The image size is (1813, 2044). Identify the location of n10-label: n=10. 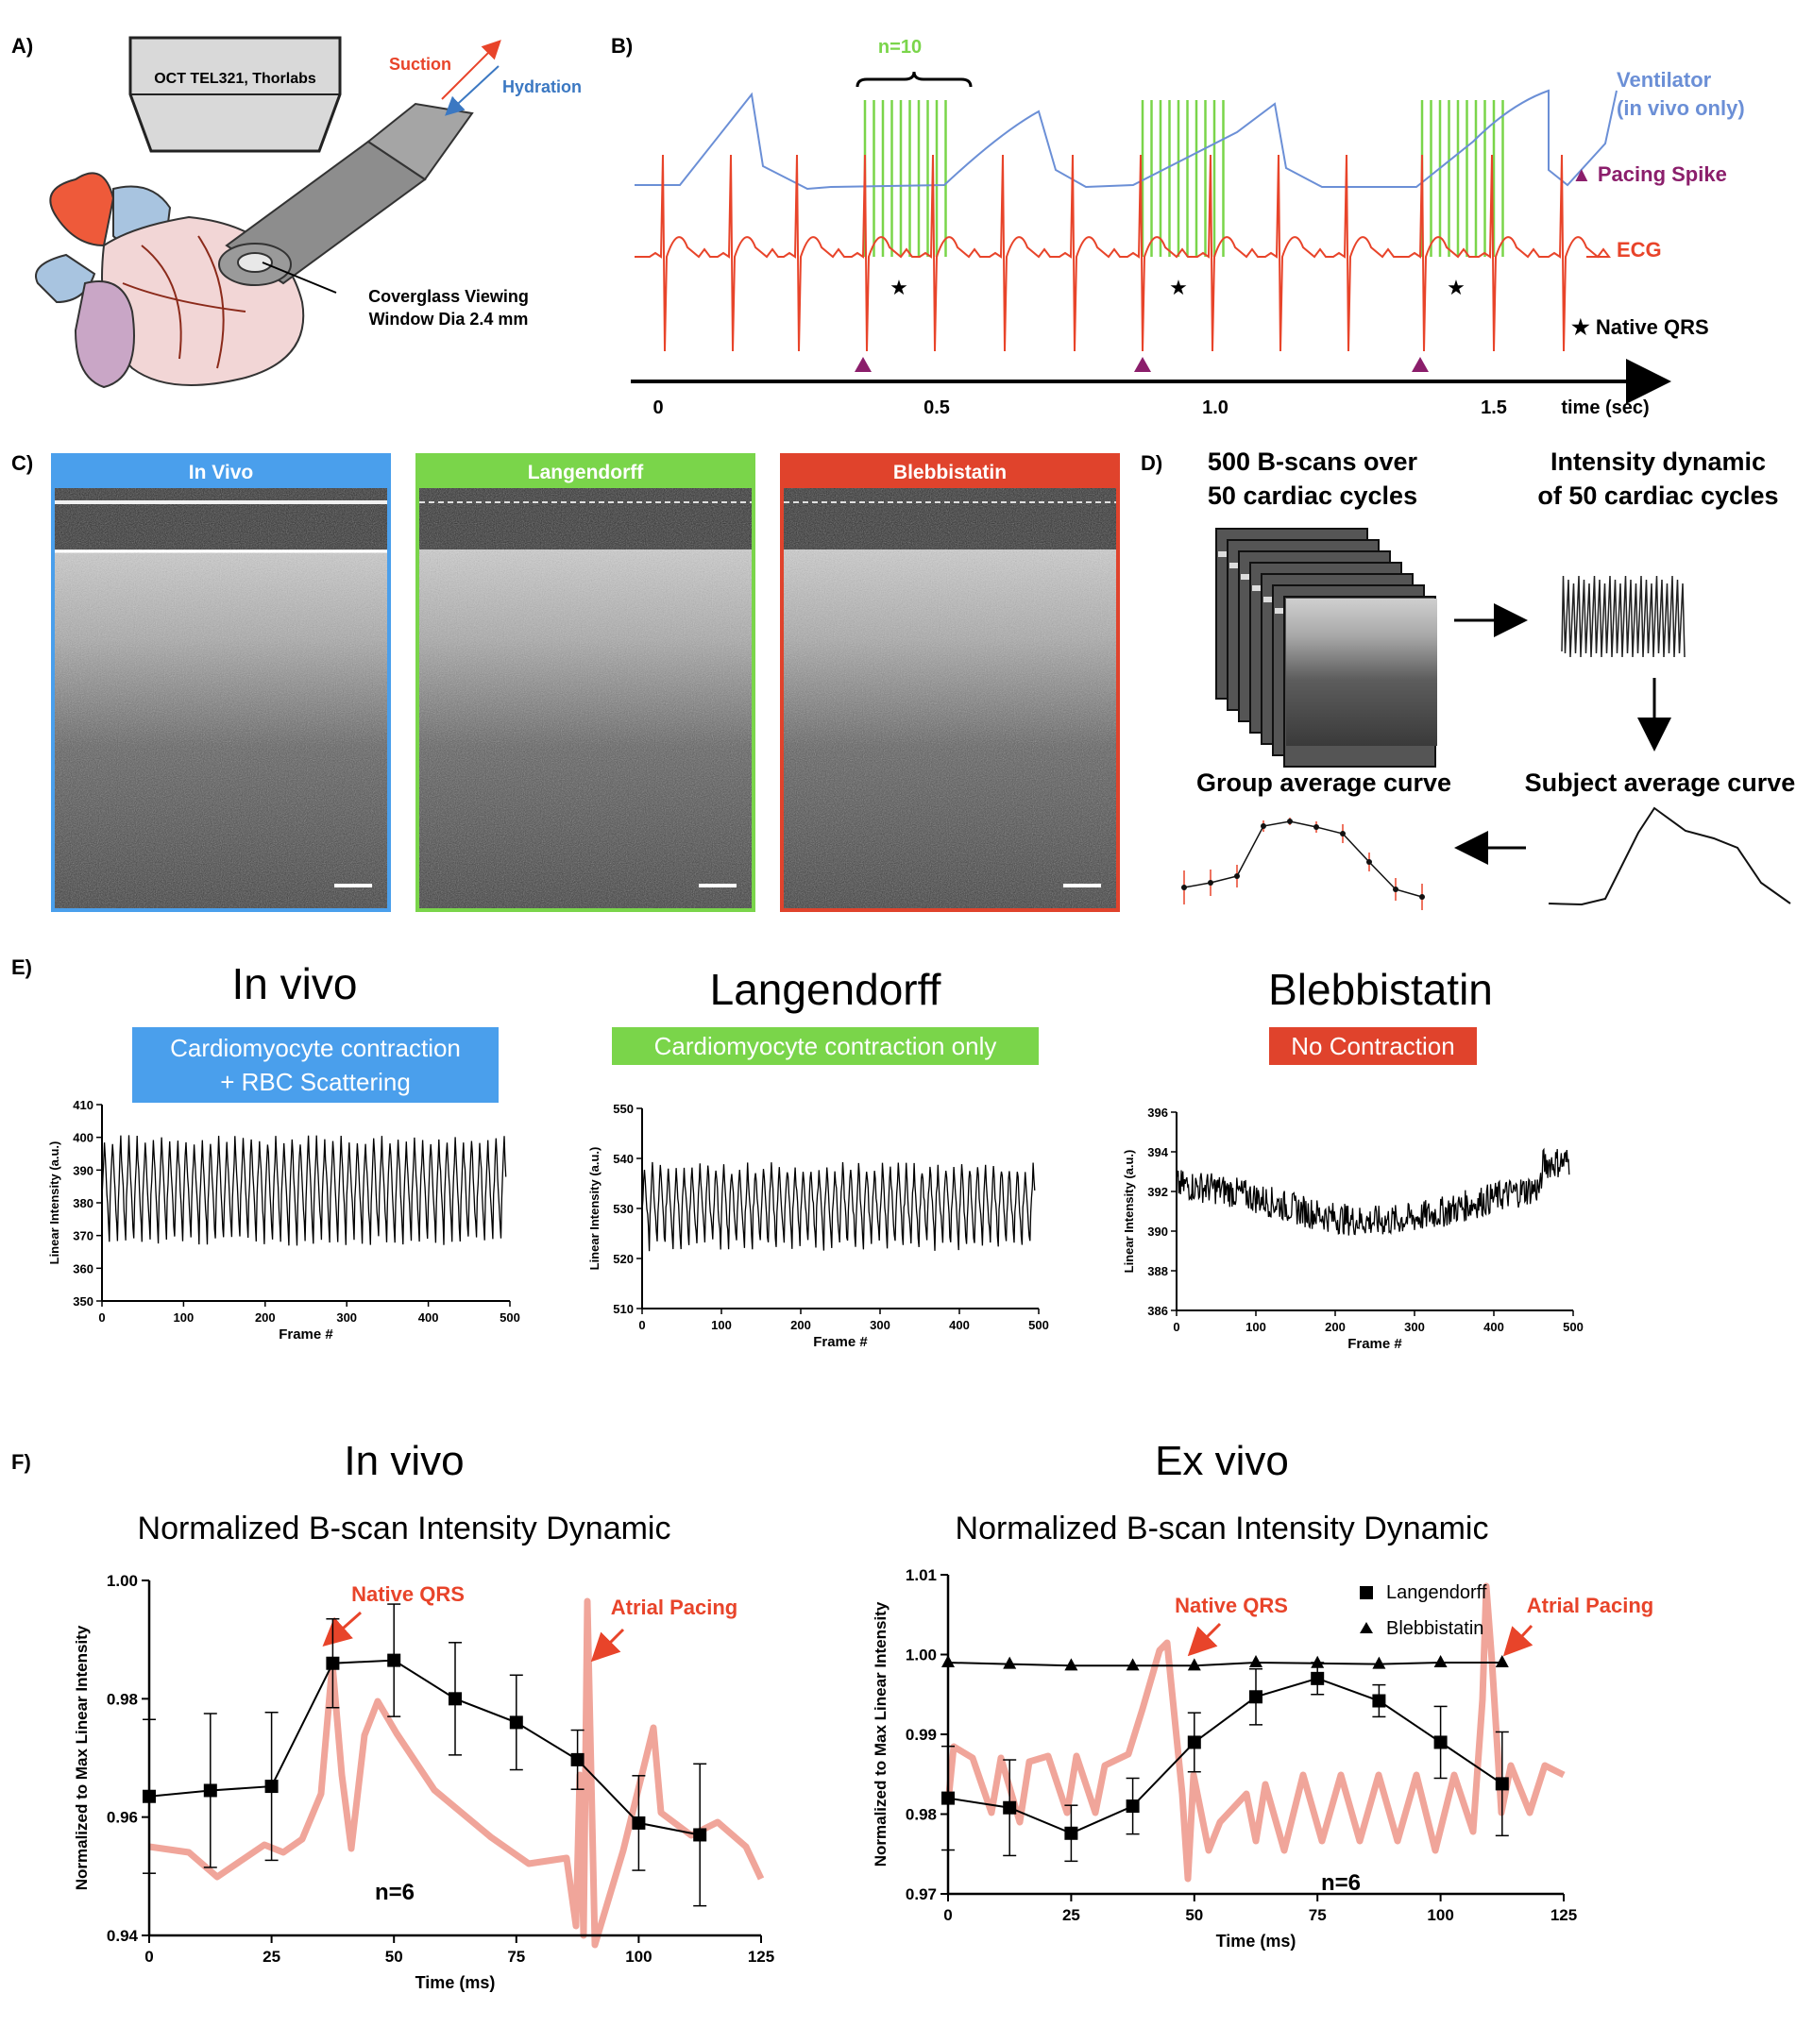
(900, 47).